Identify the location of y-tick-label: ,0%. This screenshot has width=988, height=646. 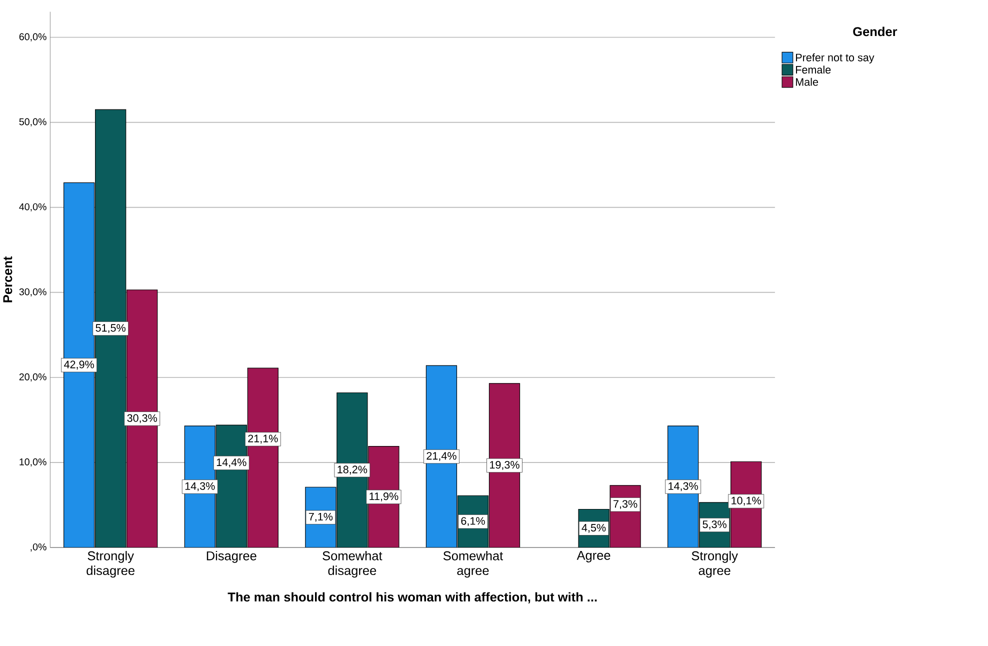
(38, 547).